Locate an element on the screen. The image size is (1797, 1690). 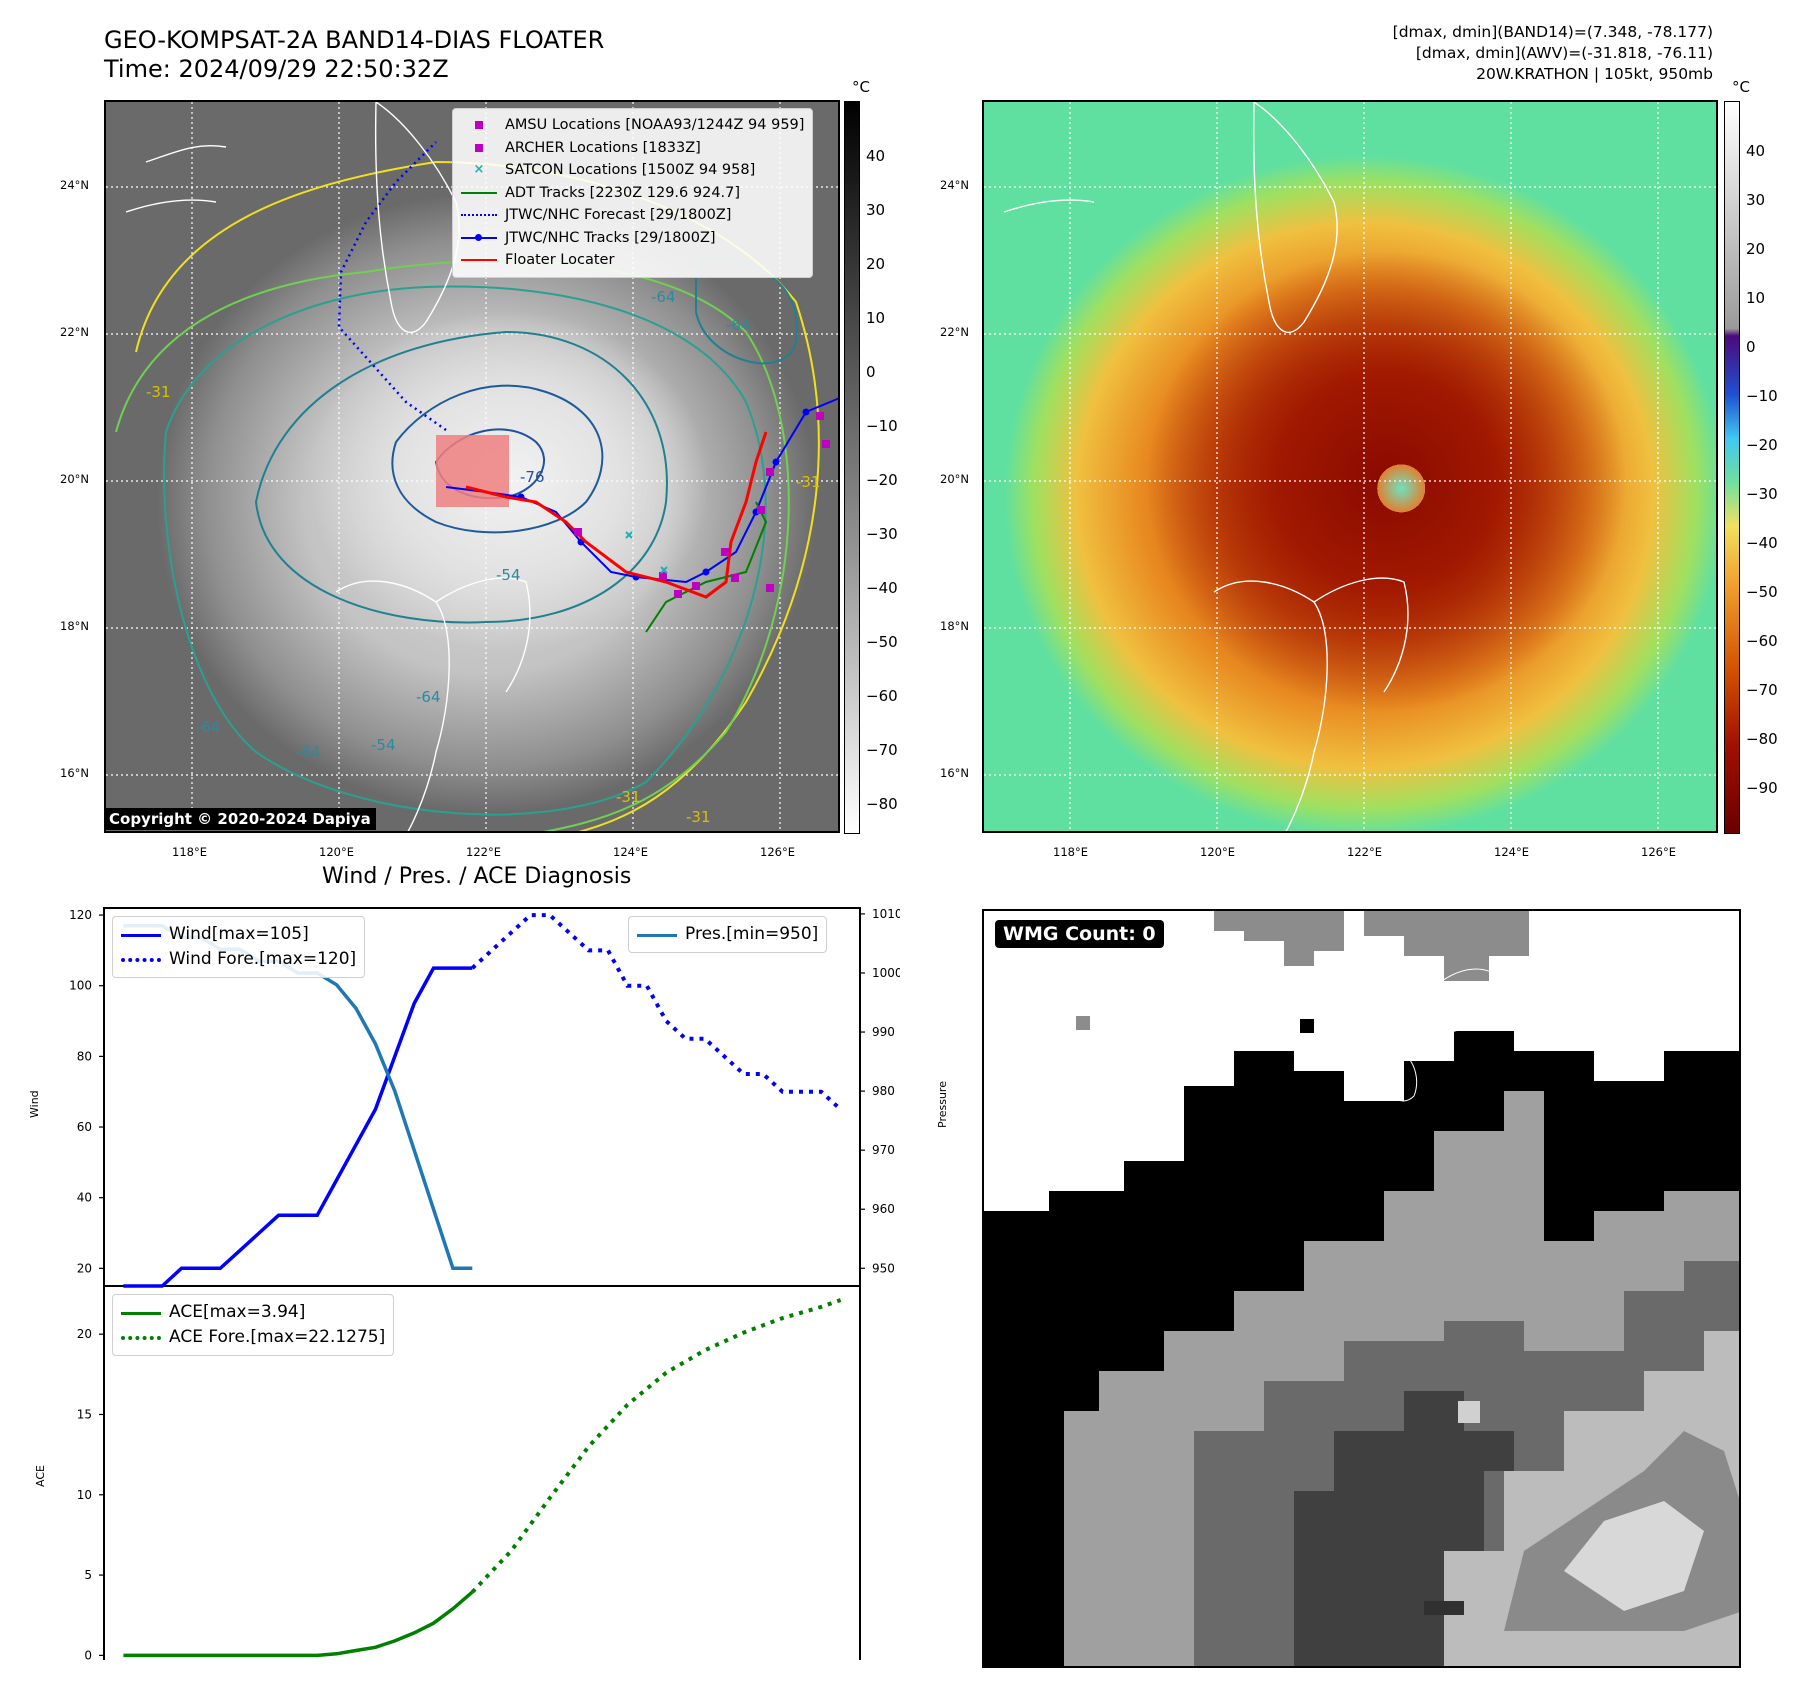
cbar-tick: 10 is located at coordinates (1756, 298).